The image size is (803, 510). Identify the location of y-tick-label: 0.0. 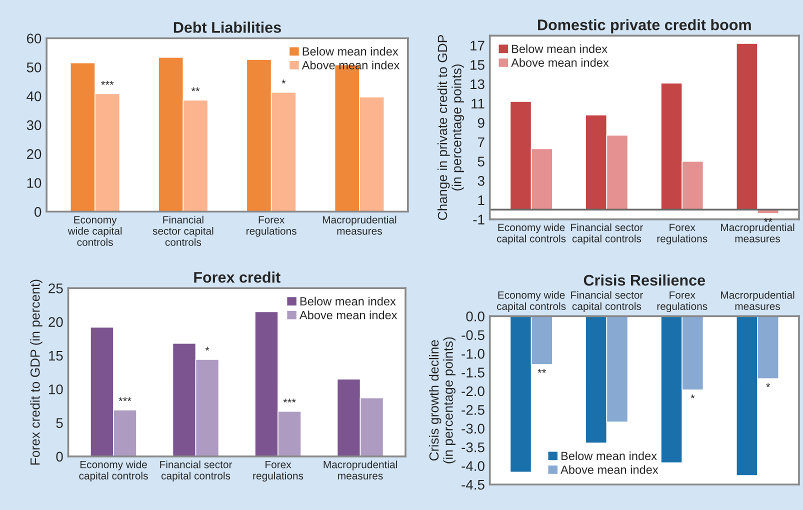
(475, 317).